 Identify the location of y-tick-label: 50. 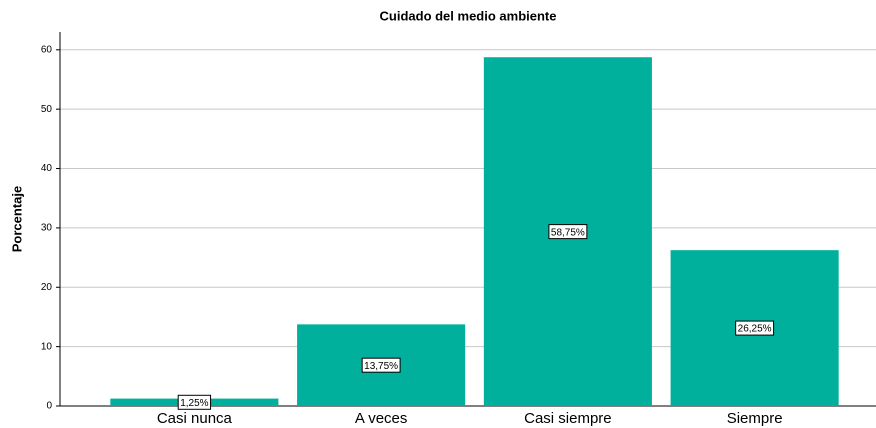
(47, 109).